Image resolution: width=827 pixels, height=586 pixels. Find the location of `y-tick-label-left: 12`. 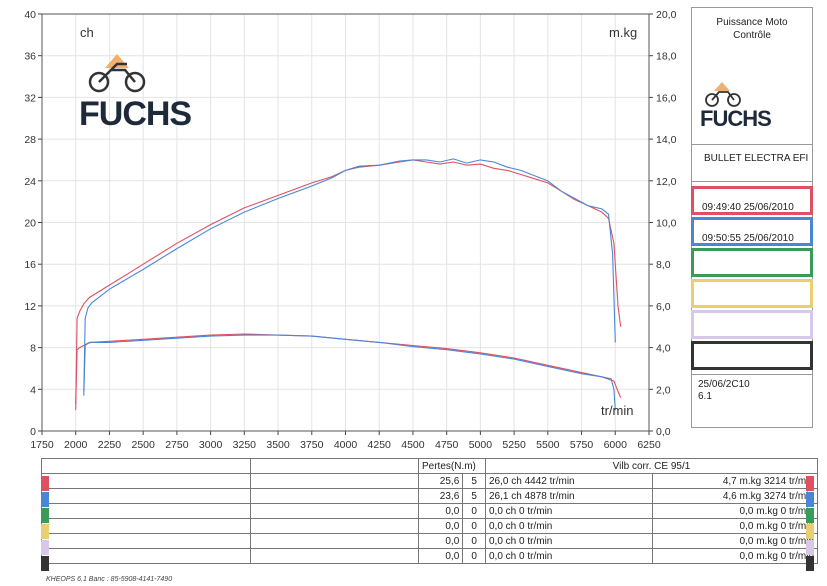

y-tick-label-left: 12 is located at coordinates (30, 307).